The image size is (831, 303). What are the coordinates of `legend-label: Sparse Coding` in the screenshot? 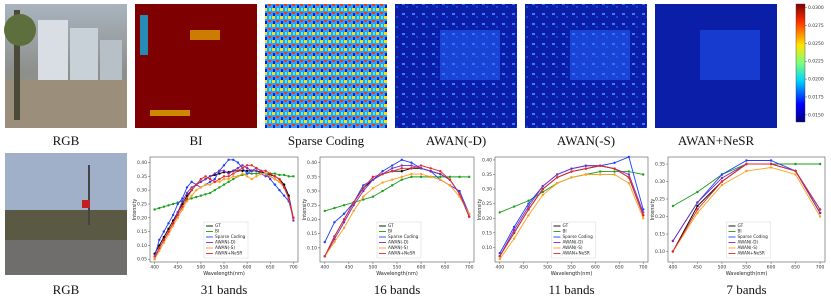 It's located at (403, 236).